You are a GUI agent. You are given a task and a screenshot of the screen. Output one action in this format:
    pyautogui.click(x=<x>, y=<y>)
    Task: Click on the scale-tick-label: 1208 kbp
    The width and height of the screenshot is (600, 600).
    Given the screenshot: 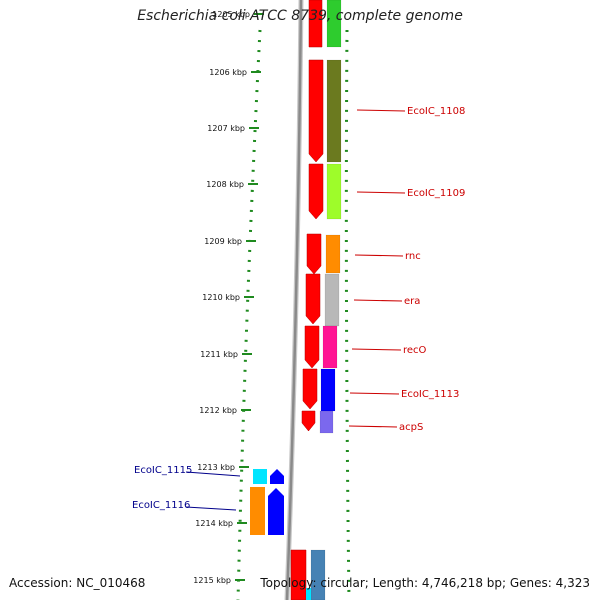 What is the action you would take?
    pyautogui.click(x=225, y=184)
    